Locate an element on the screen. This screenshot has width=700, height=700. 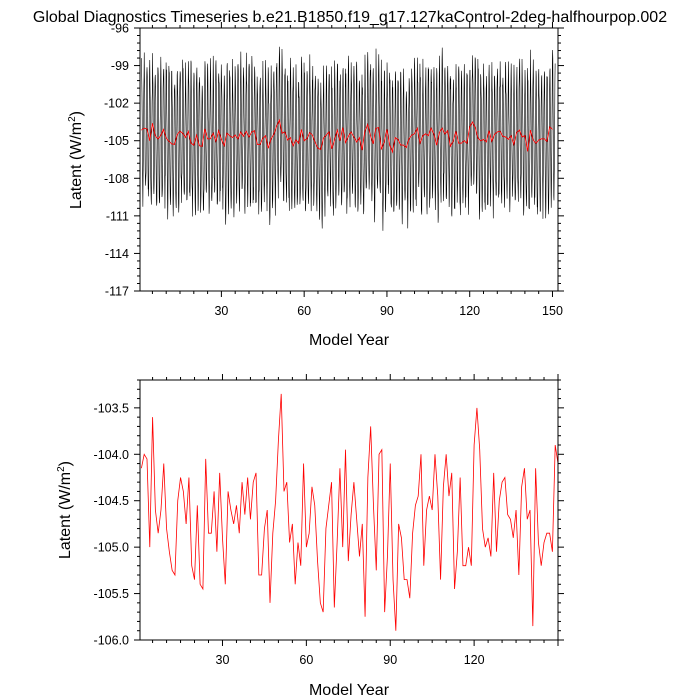
x-tick-label: 150 is located at coordinates (552, 311).